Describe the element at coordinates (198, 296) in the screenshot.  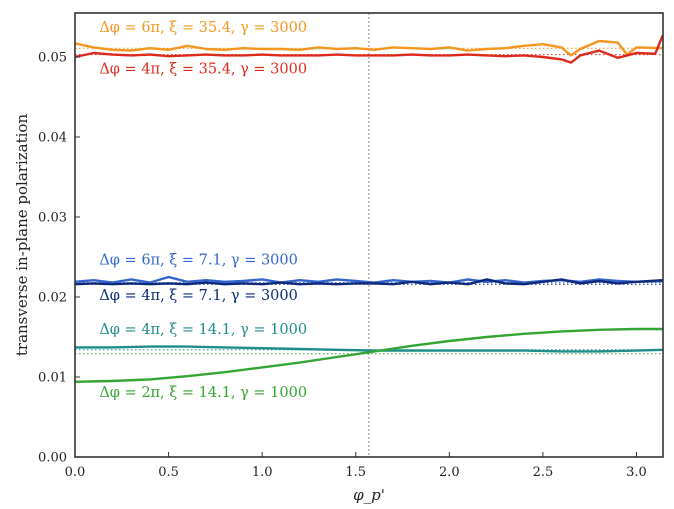
I see `series-annotation-4: Δφ = 4π, ξ = 7.1, γ = 3000` at that location.